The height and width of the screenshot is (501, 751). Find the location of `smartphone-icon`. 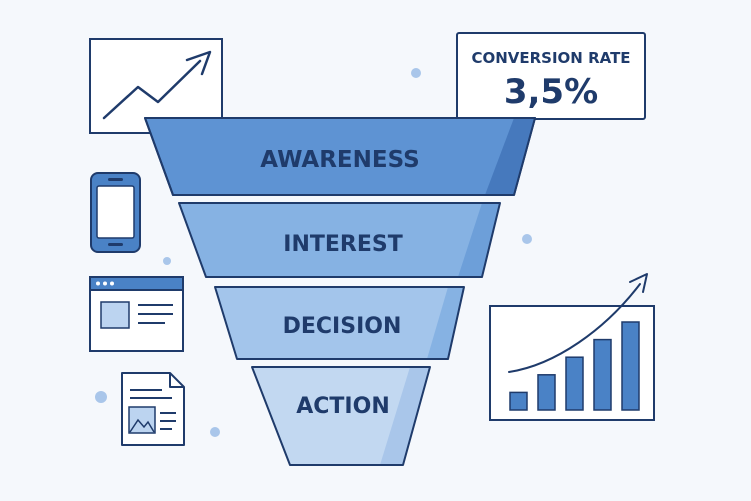

smartphone-icon is located at coordinates (115, 212).